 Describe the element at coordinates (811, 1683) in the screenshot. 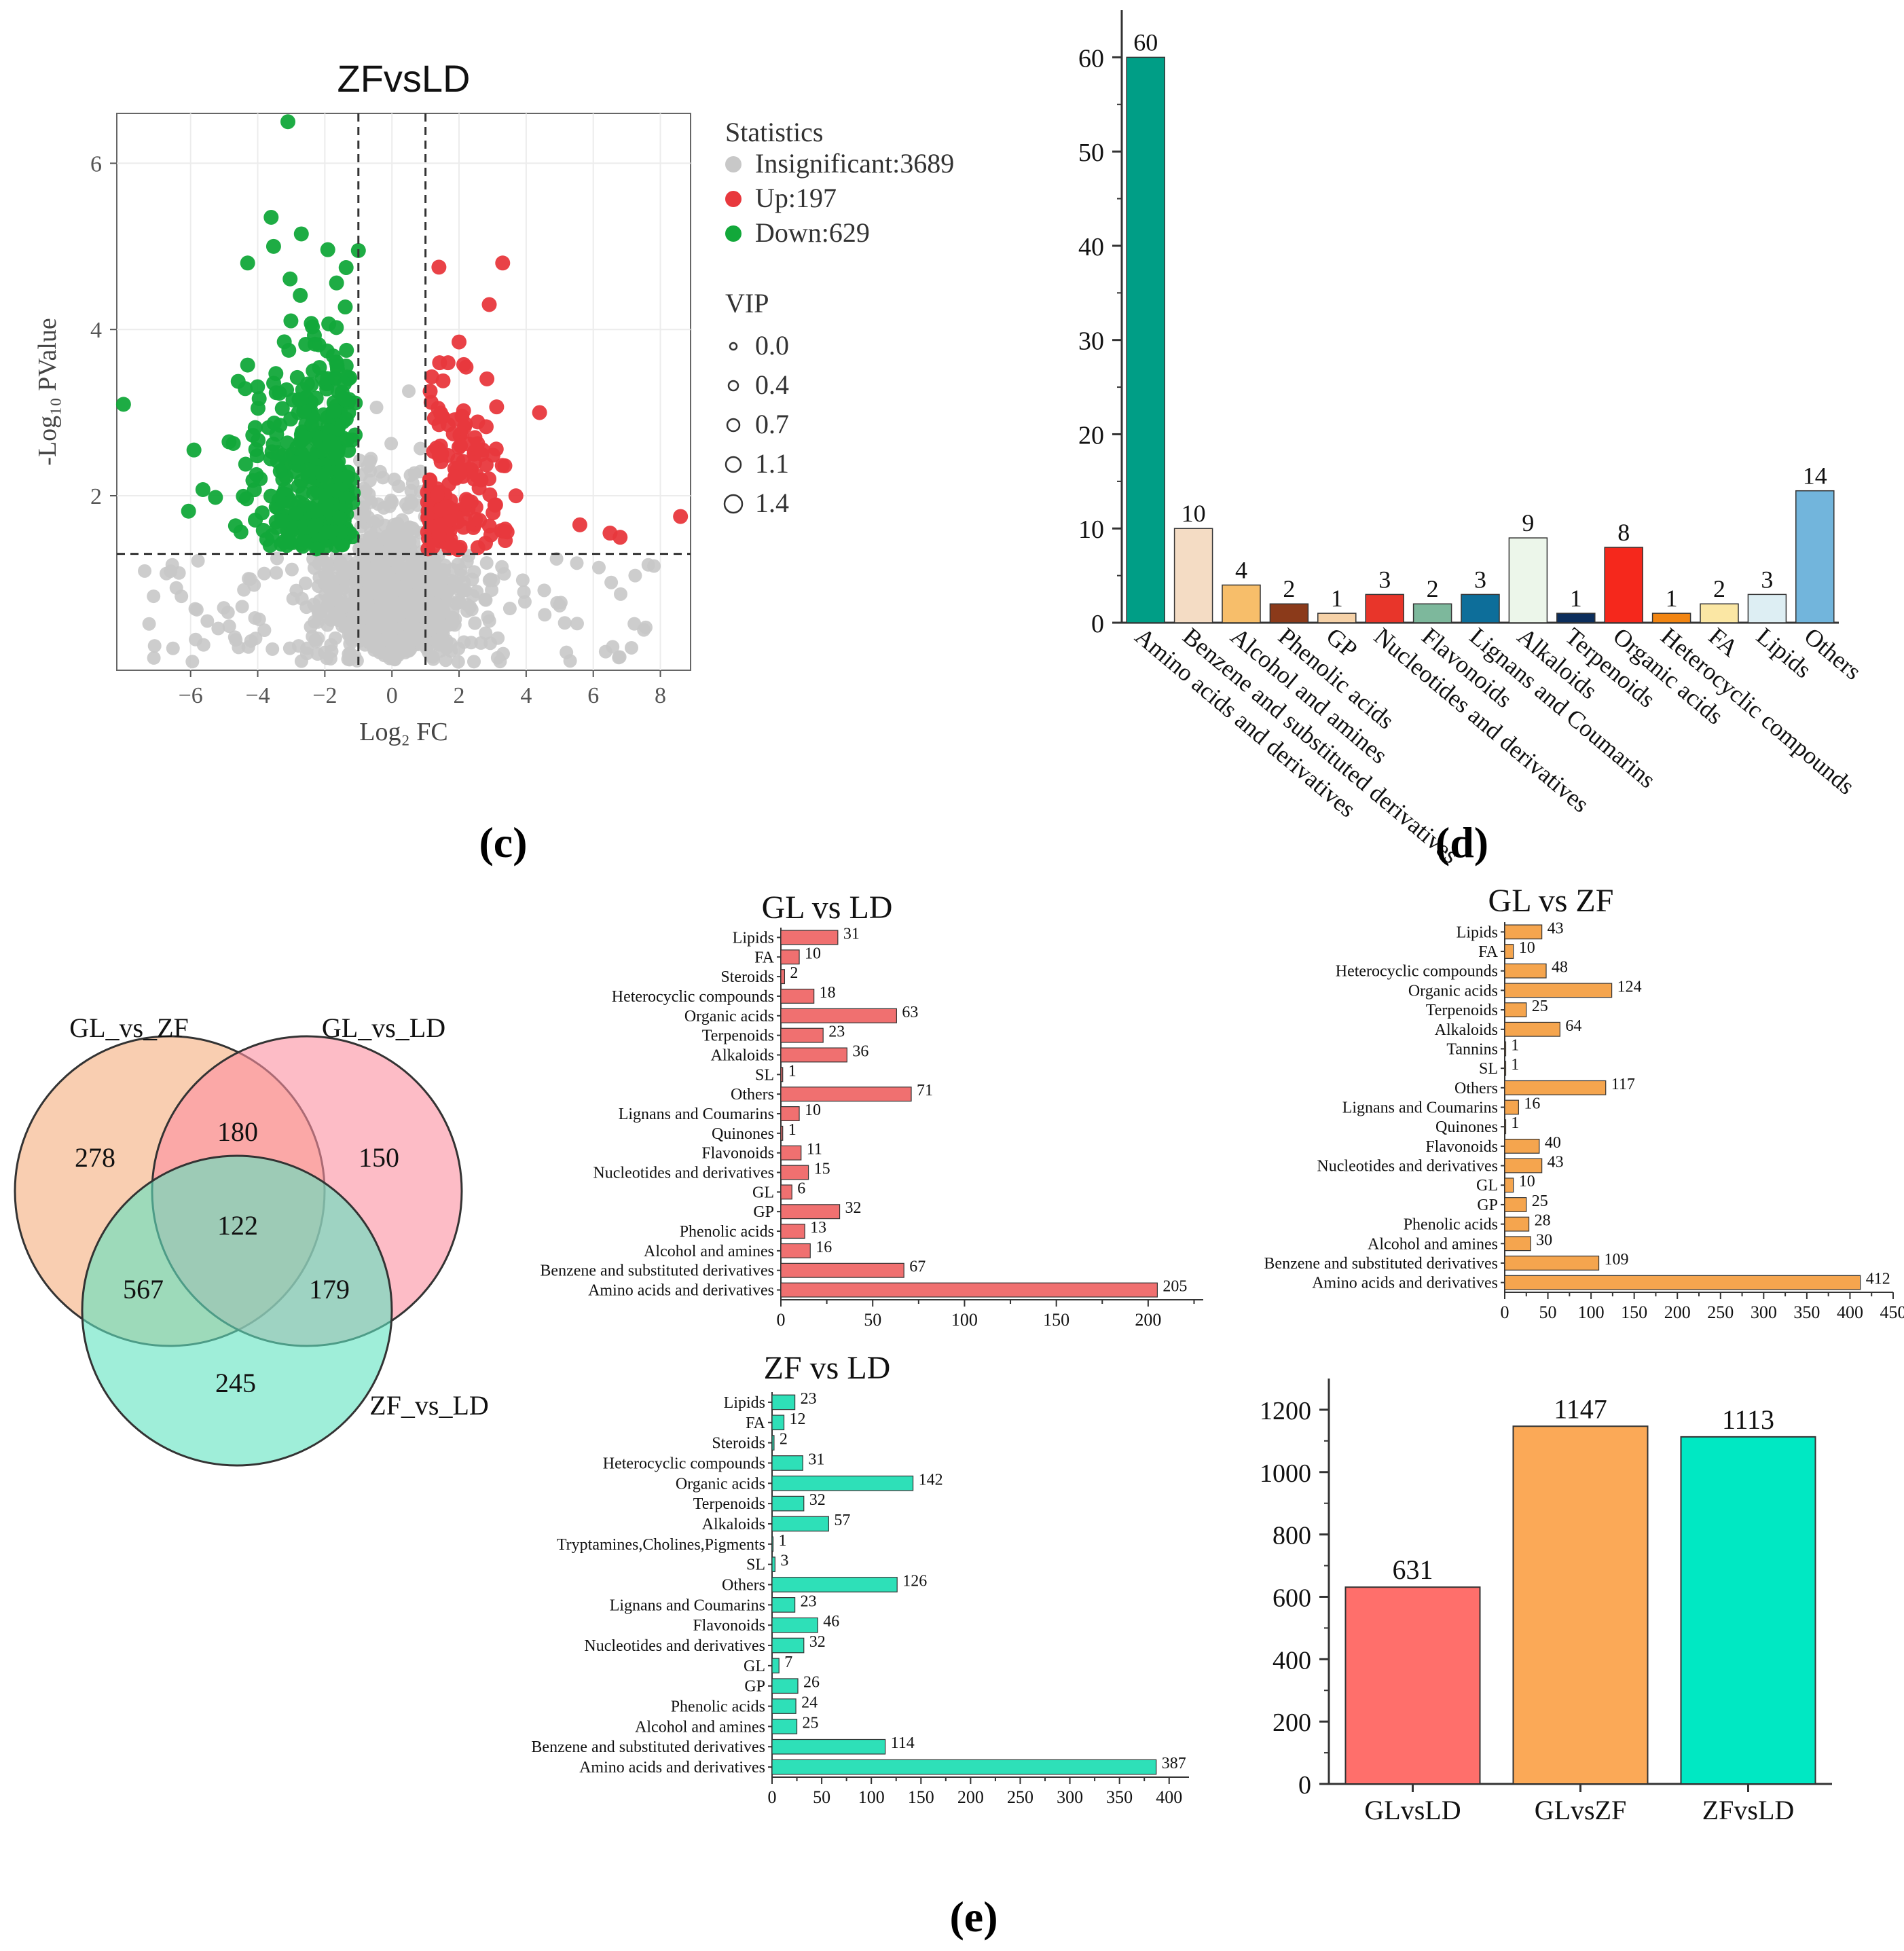

I see `hbar-value-label: 26` at that location.